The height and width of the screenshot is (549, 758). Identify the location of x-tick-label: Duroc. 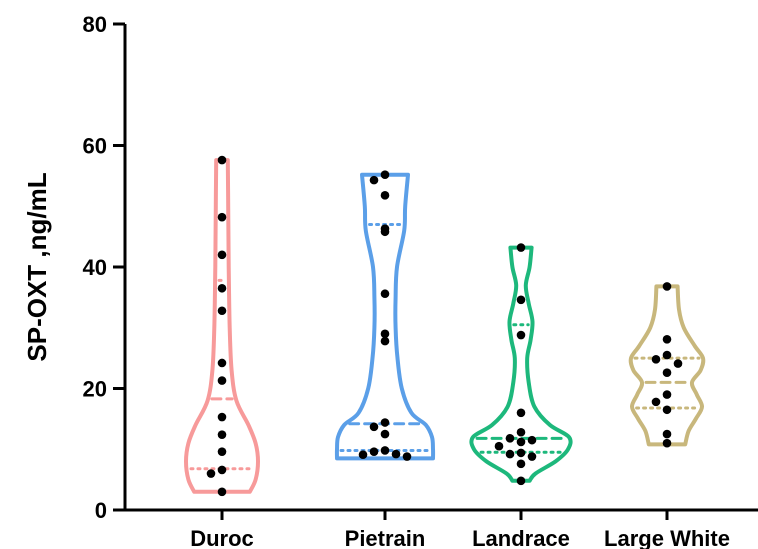
(222, 537).